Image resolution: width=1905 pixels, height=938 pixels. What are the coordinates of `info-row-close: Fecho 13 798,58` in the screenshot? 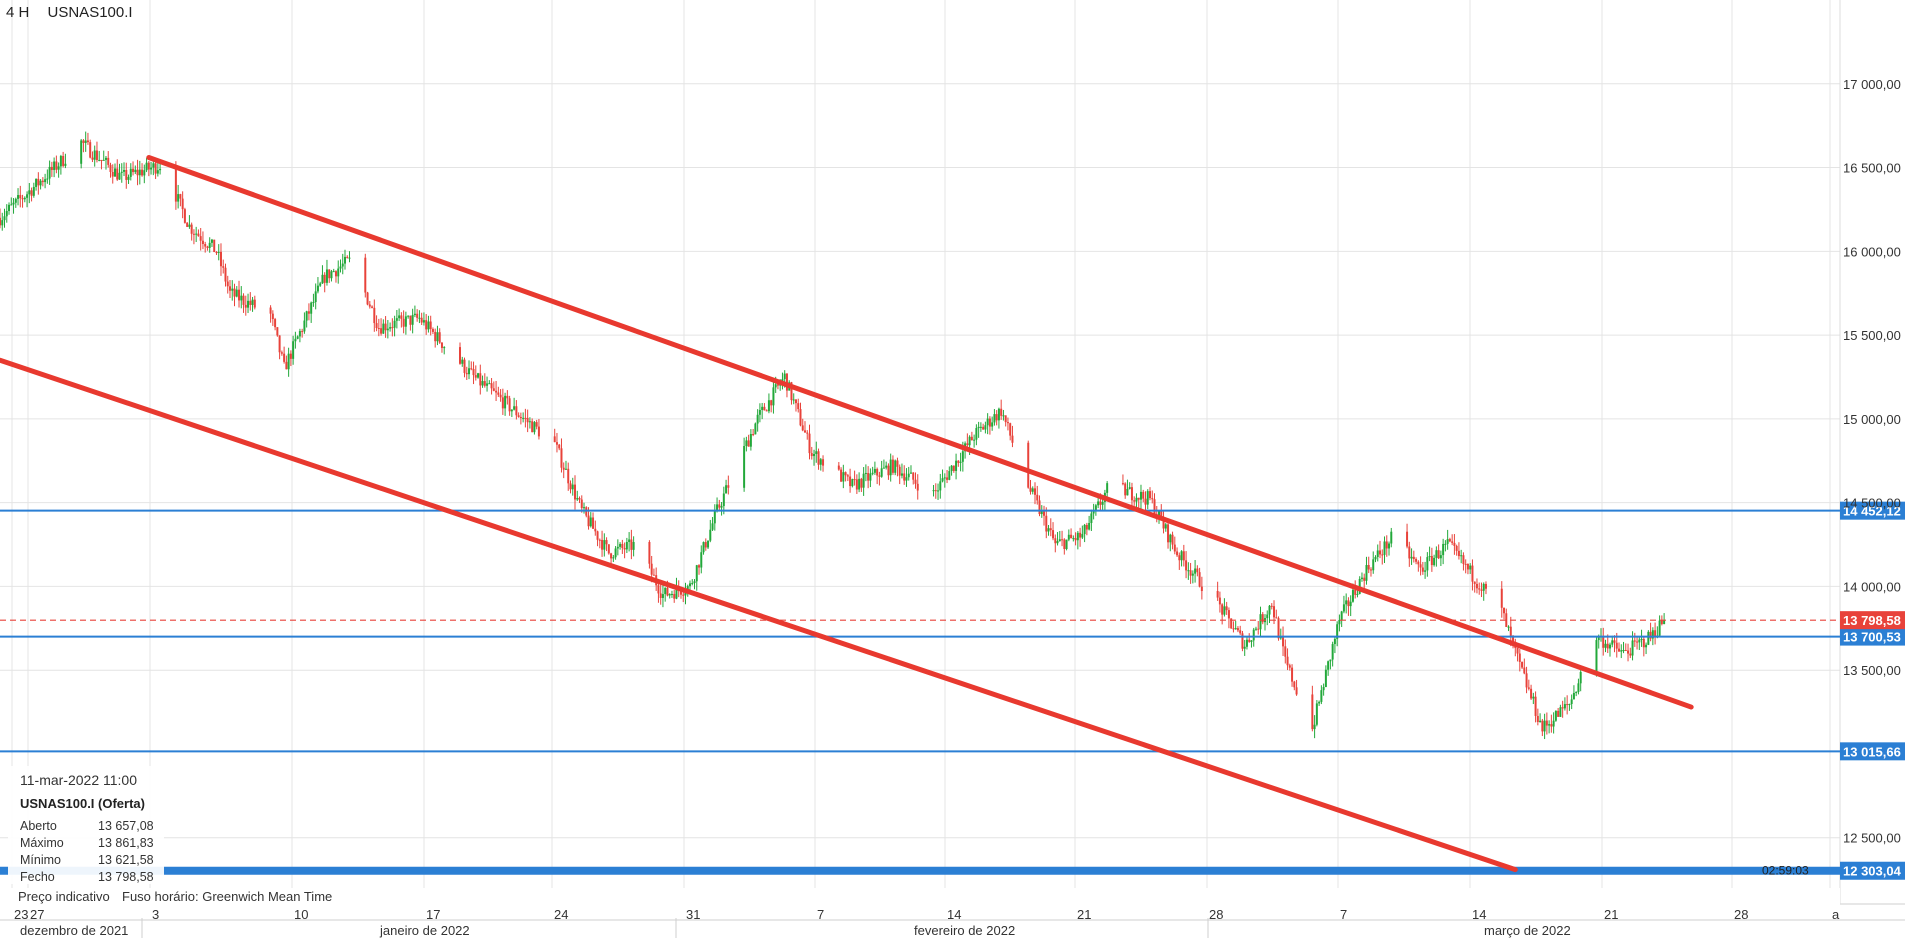 It's located at (87, 877).